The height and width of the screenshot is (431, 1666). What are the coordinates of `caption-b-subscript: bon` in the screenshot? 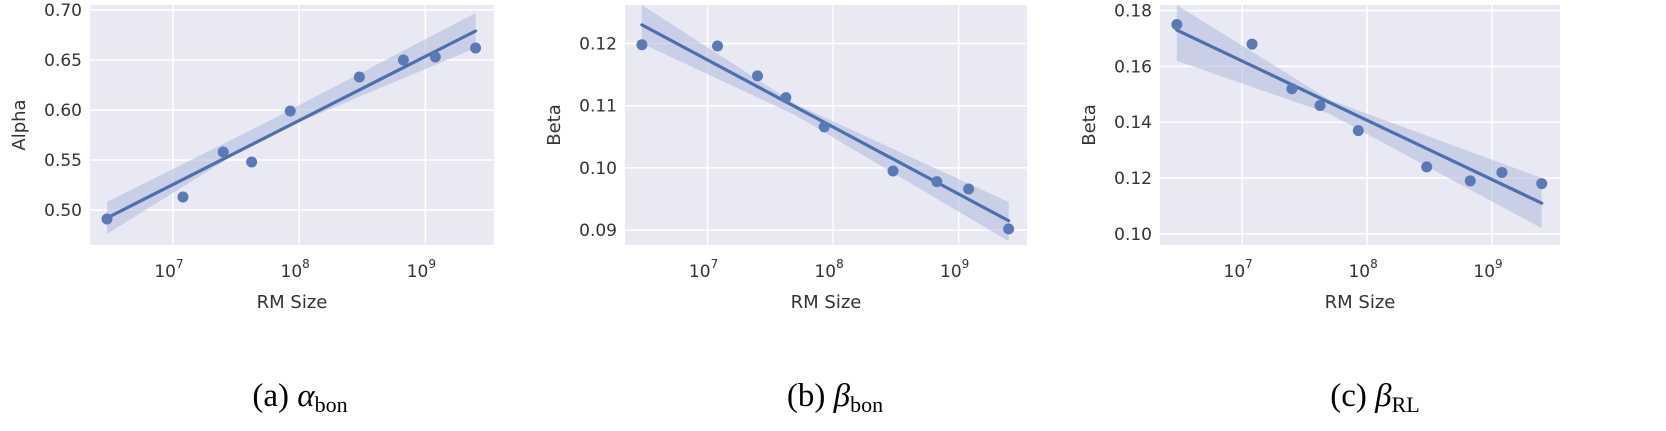 It's located at (867, 404).